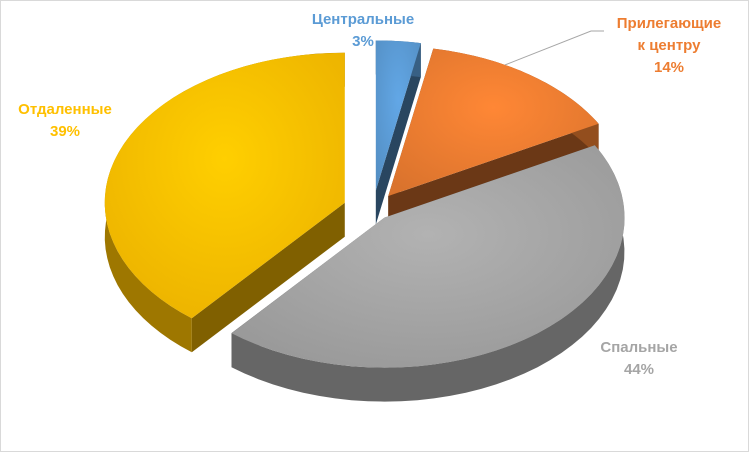  I want to click on label-central: Центральные 3%, so click(363, 31).